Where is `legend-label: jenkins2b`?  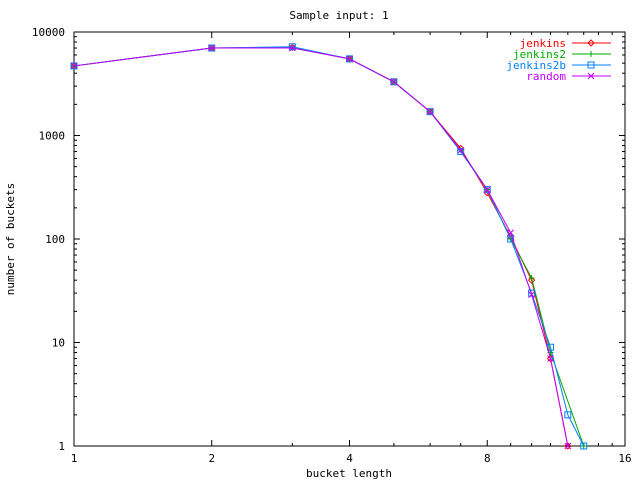 legend-label: jenkins2b is located at coordinates (536, 65).